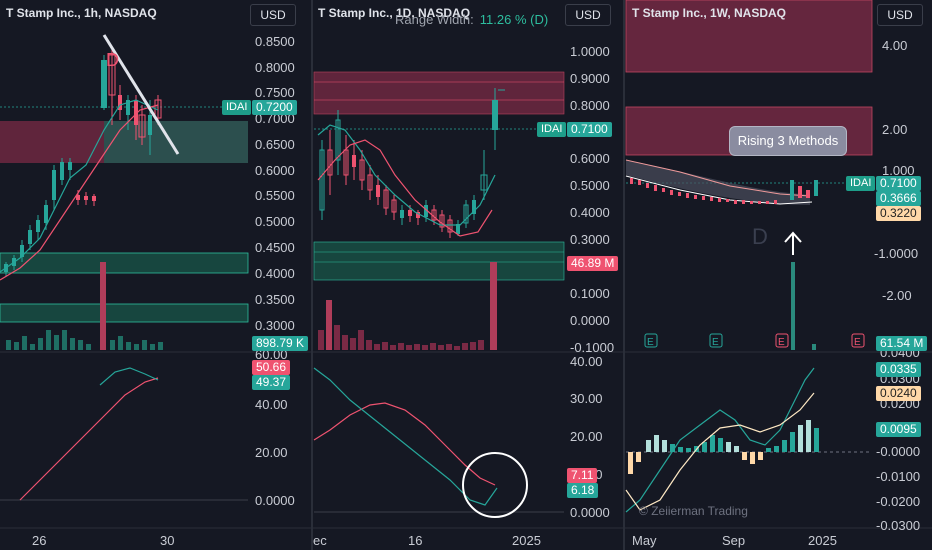 Image resolution: width=932 pixels, height=550 pixels. What do you see at coordinates (898, 429) in the screenshot?
I see `histogram-tag: 0.0095` at bounding box center [898, 429].